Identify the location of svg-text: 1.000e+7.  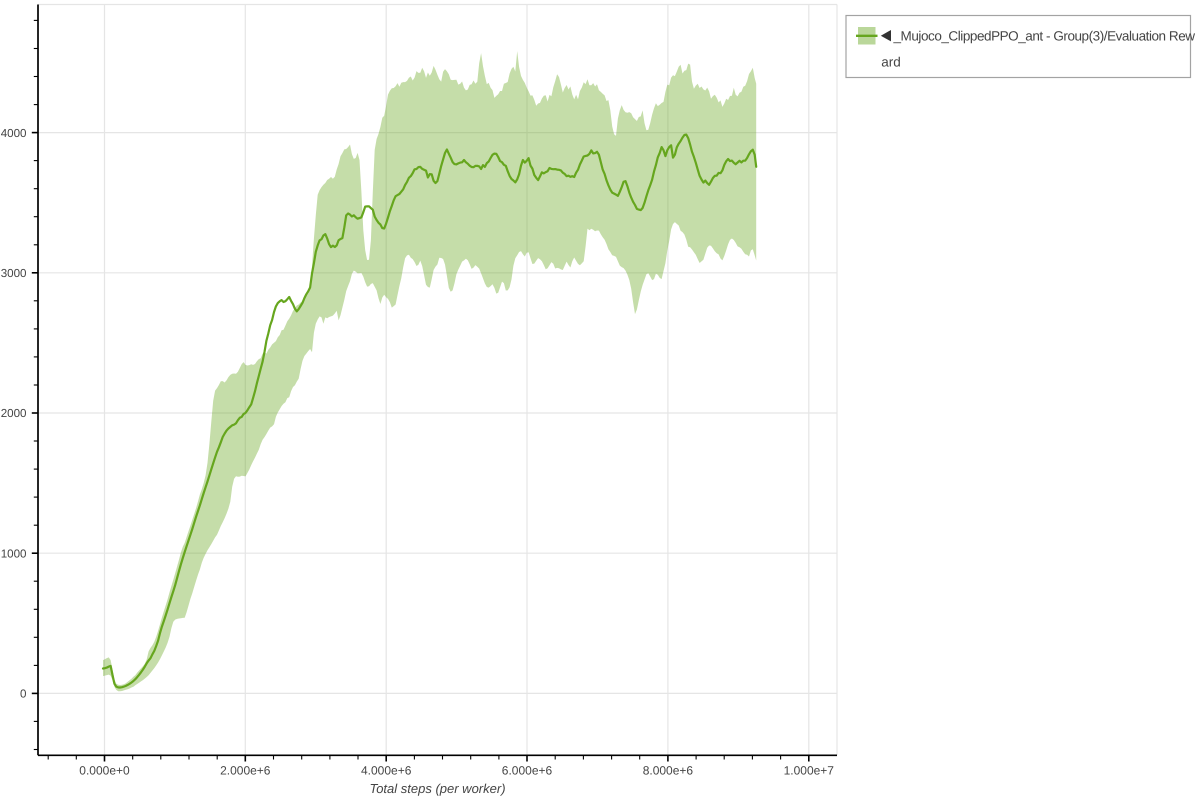
(809, 771).